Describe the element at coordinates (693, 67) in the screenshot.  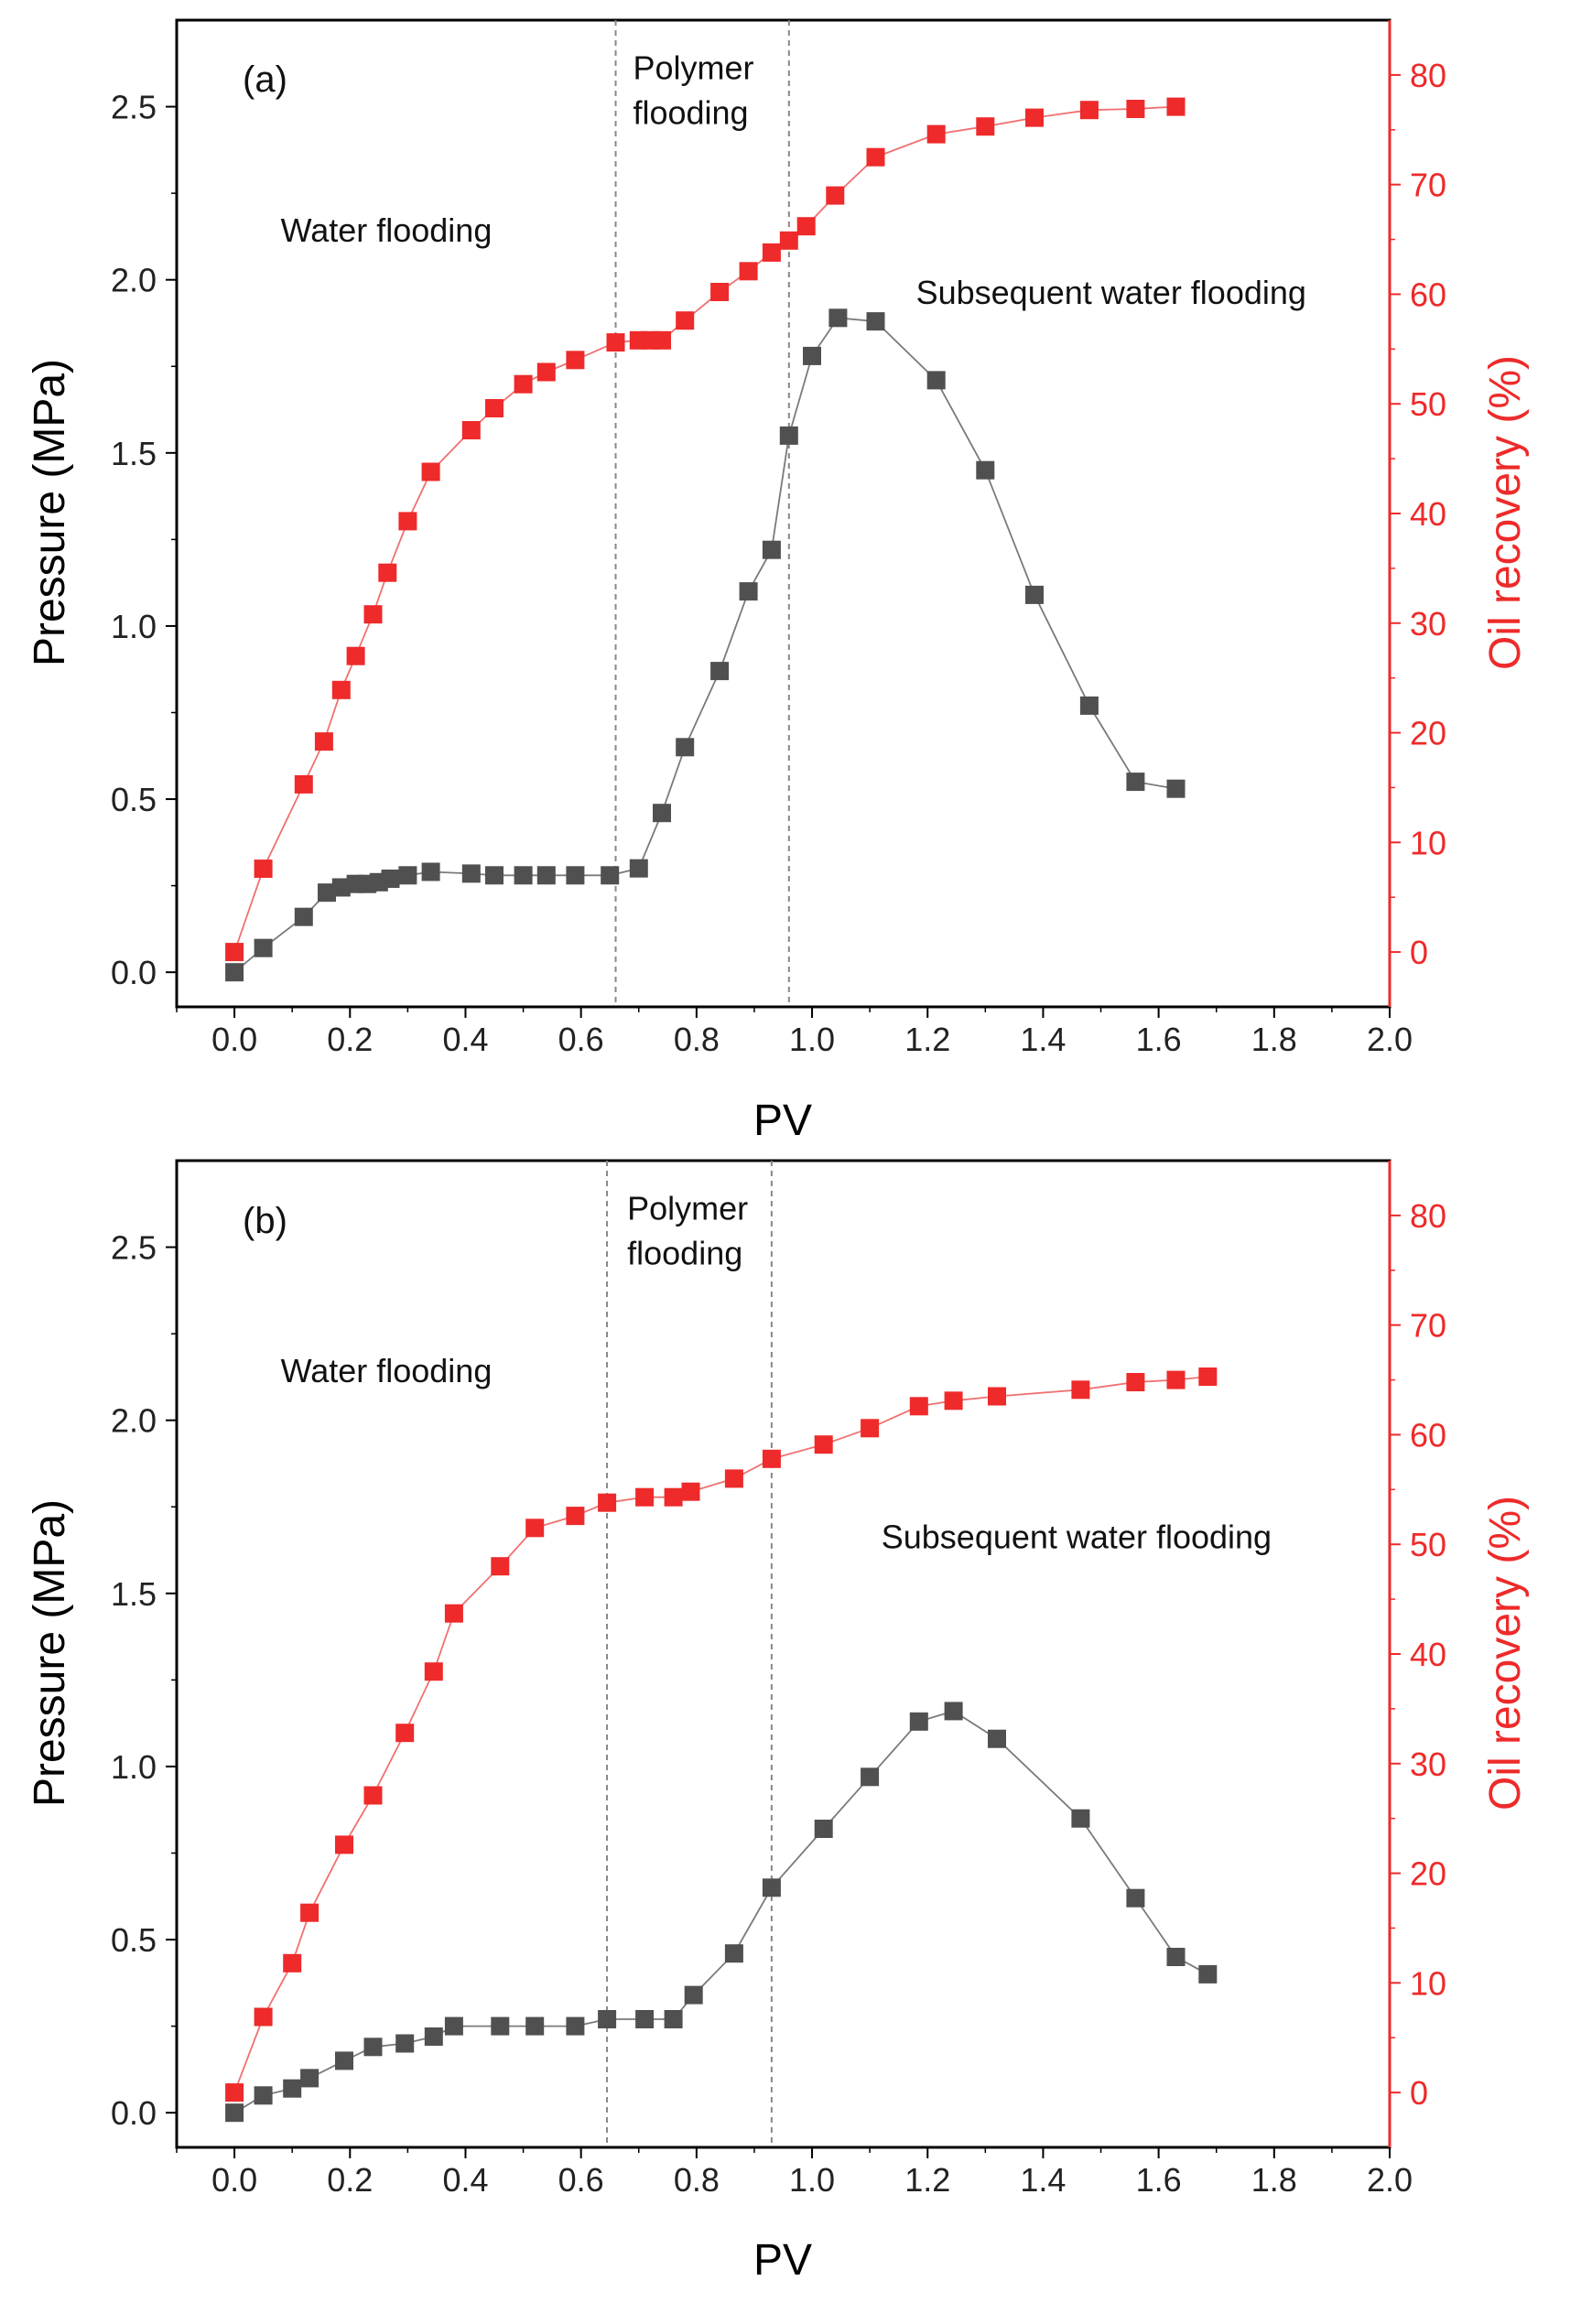
I see `annotation-text: Polymer` at that location.